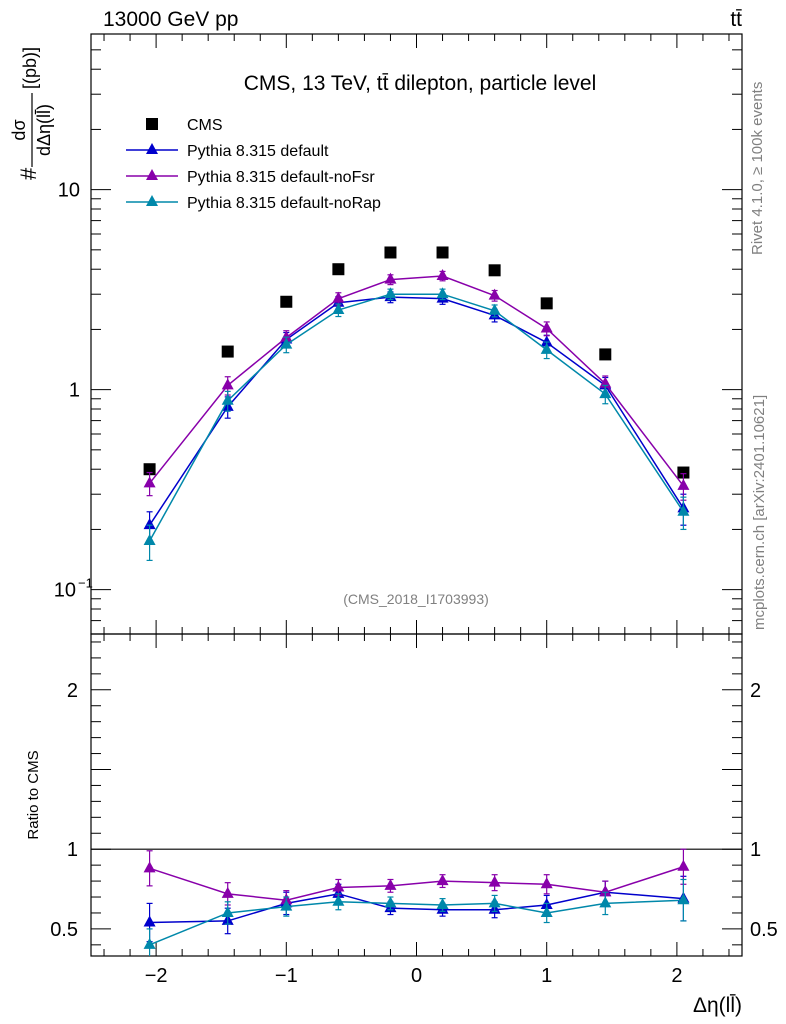  Describe the element at coordinates (19, 129) in the screenshot. I see `y-label-numerator: dσ` at that location.